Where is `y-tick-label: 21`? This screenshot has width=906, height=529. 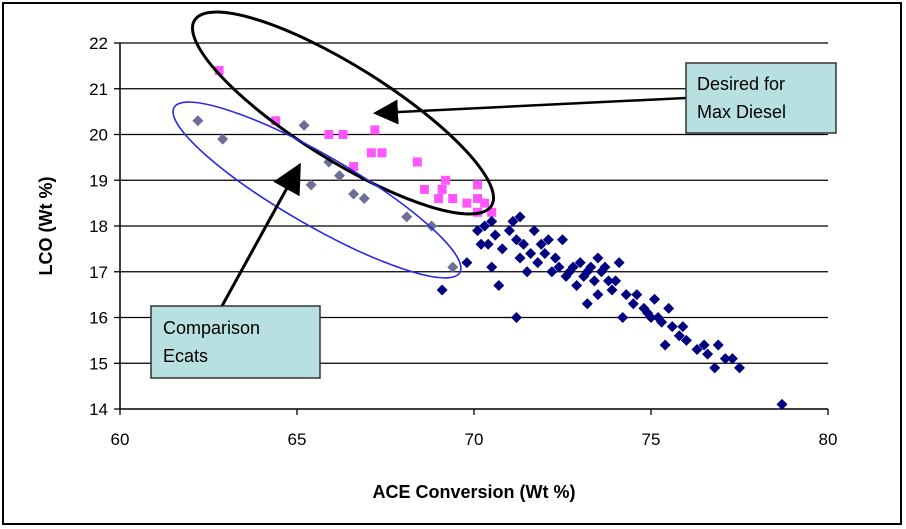 y-tick-label: 21 is located at coordinates (98, 89).